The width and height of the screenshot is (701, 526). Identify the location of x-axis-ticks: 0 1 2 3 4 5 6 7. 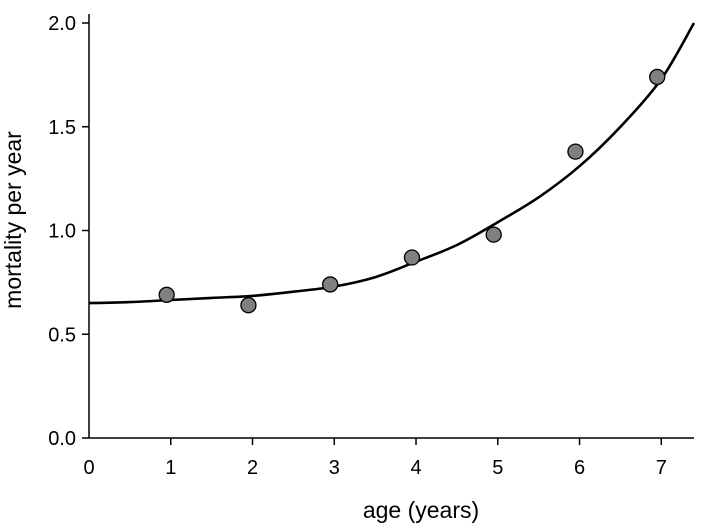
(375, 458).